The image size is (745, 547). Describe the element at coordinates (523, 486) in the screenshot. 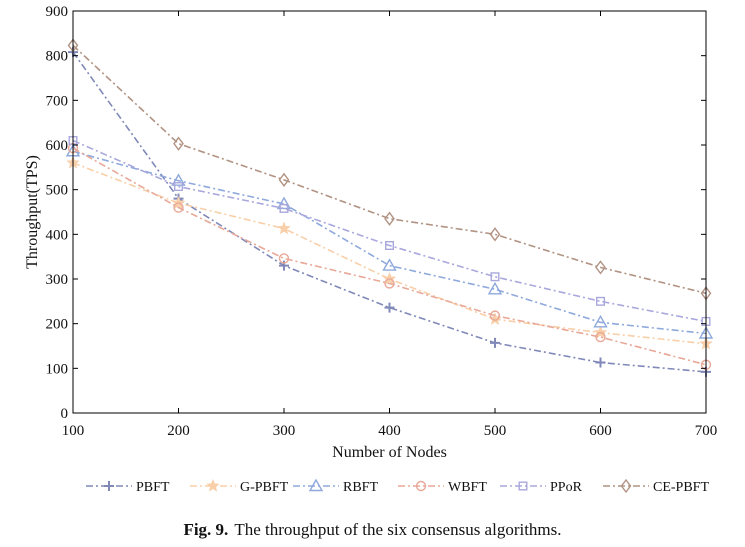

I see `legend-marker-ppor` at that location.